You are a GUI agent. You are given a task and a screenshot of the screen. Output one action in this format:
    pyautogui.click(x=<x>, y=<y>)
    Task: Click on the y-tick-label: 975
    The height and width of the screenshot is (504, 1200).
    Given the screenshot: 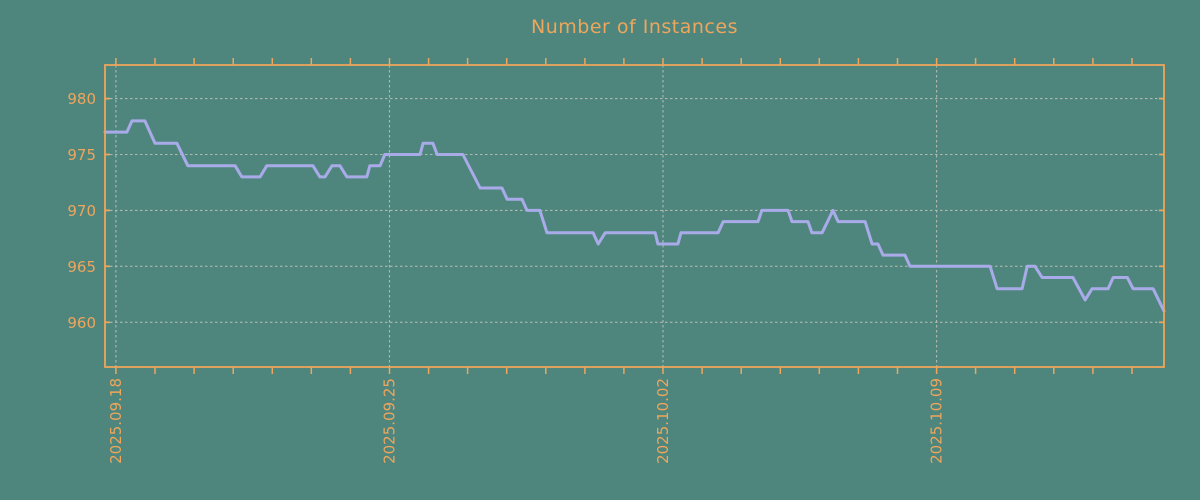 What is the action you would take?
    pyautogui.click(x=81, y=155)
    